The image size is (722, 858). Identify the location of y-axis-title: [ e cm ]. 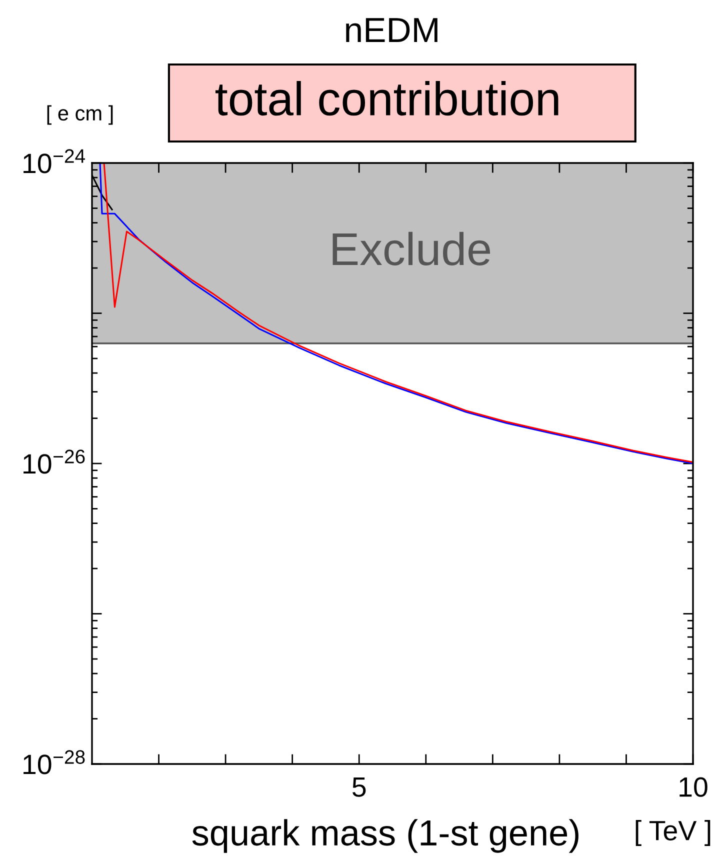
(80, 115).